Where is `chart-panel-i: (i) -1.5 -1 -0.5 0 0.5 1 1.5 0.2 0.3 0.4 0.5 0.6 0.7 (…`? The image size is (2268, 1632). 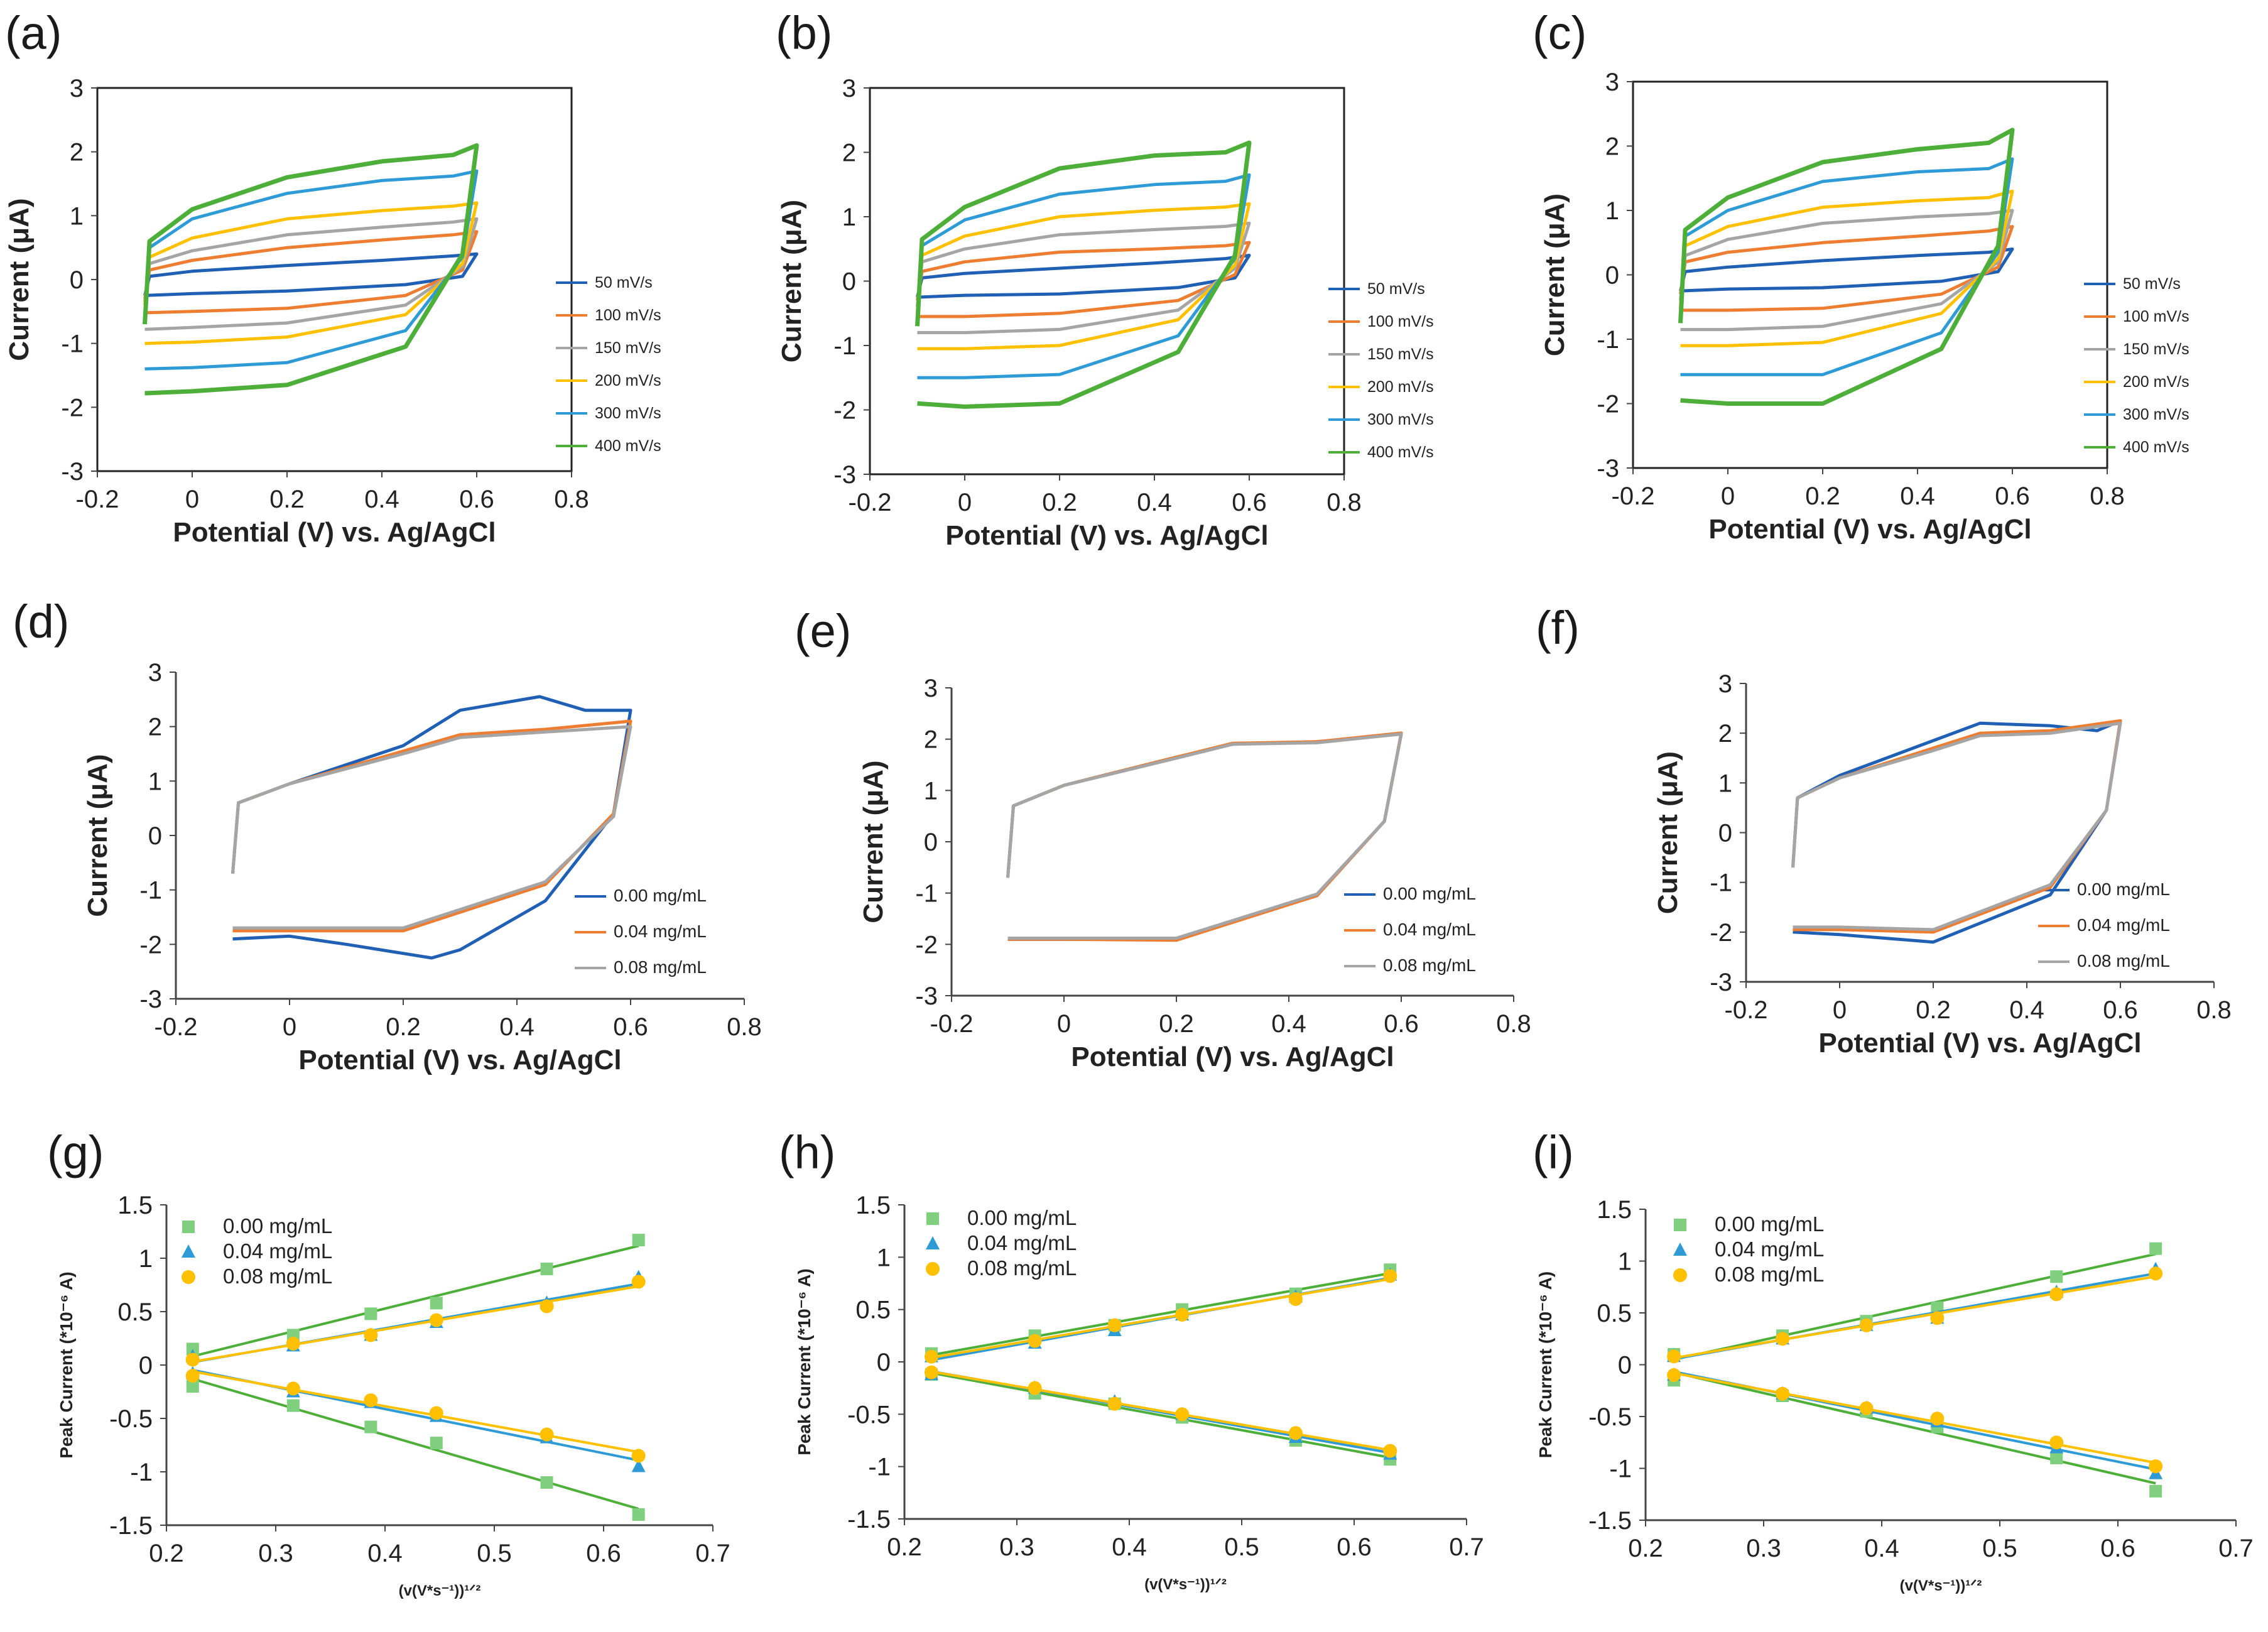
chart-panel-i: (i) -1.5 -1 -0.5 0 0.5 1 1.5 0.2 0.3 0.4 0.5 0.6 0.7 (… is located at coordinates (1894, 1360).